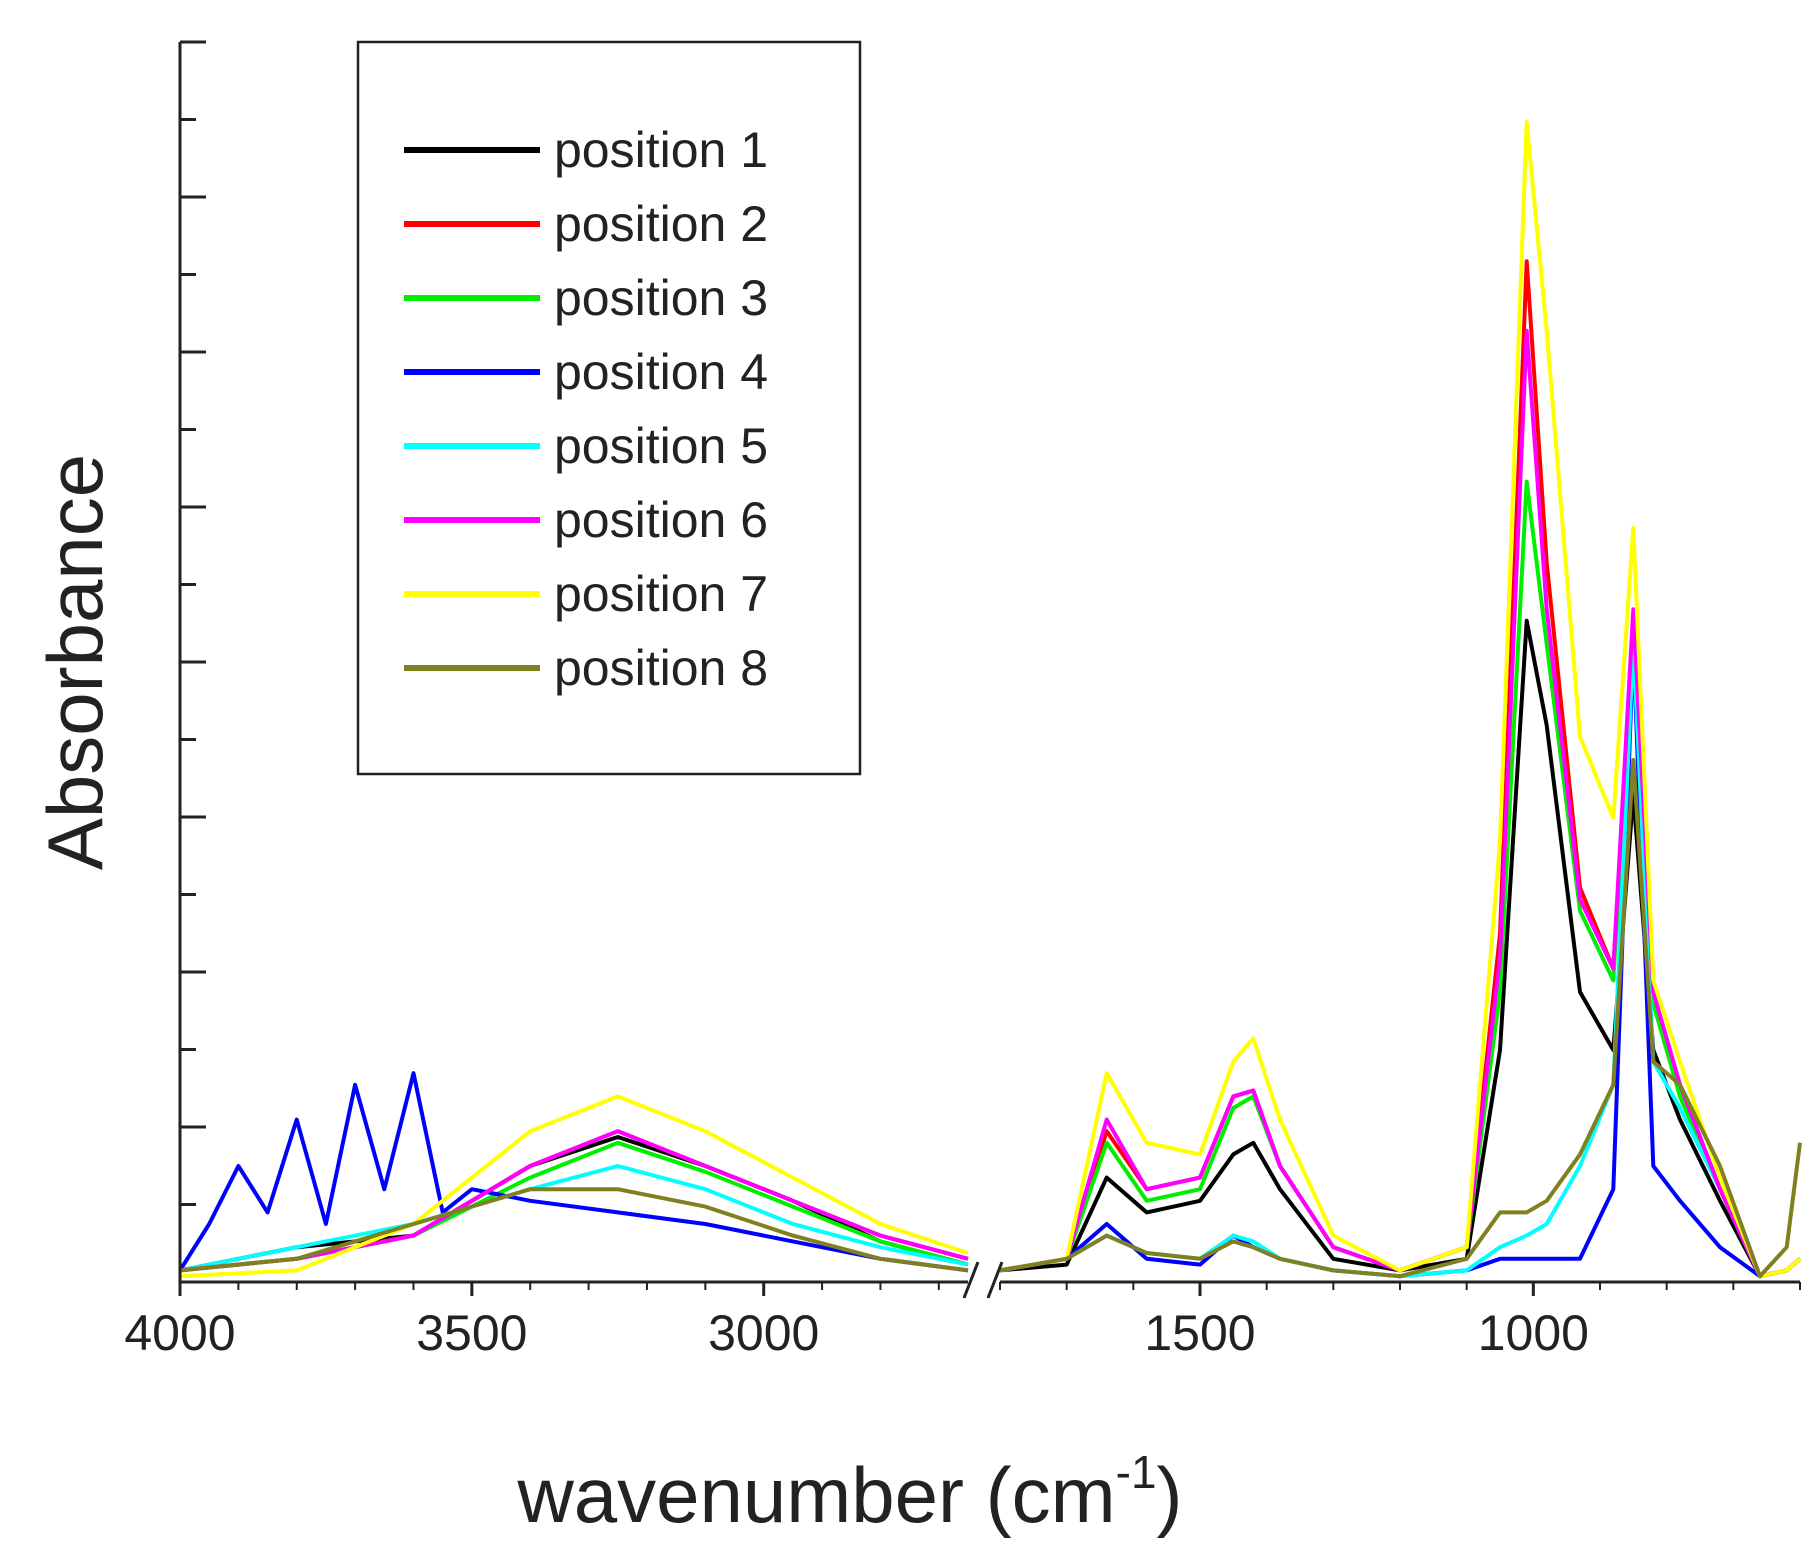  Describe the element at coordinates (661, 298) in the screenshot. I see `legend-label-position-3: position 3` at that location.